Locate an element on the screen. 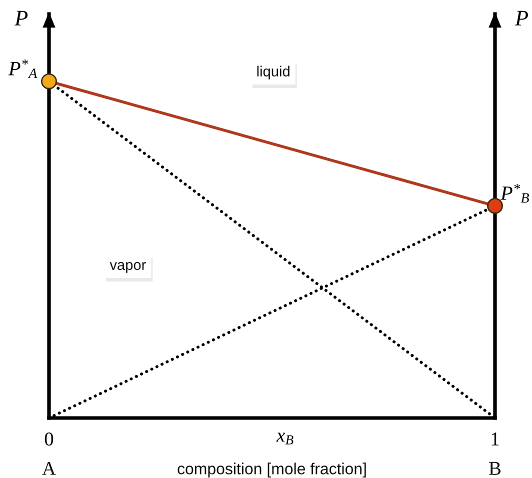 The width and height of the screenshot is (532, 478). x-tick-label: 1 is located at coordinates (495, 439).